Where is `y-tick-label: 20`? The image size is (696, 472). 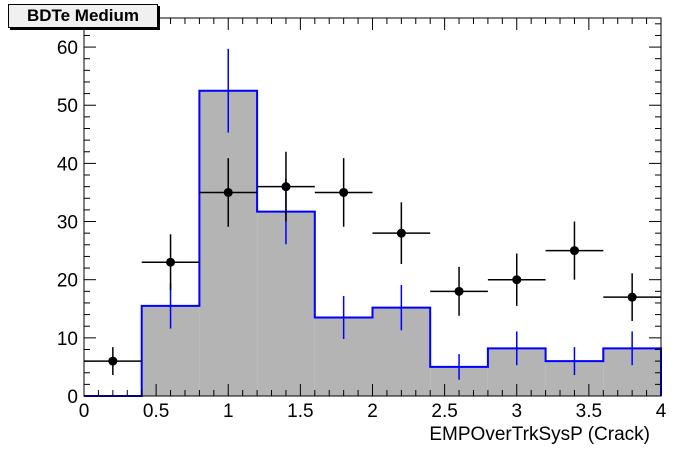
y-tick-label: 20 is located at coordinates (67, 281).